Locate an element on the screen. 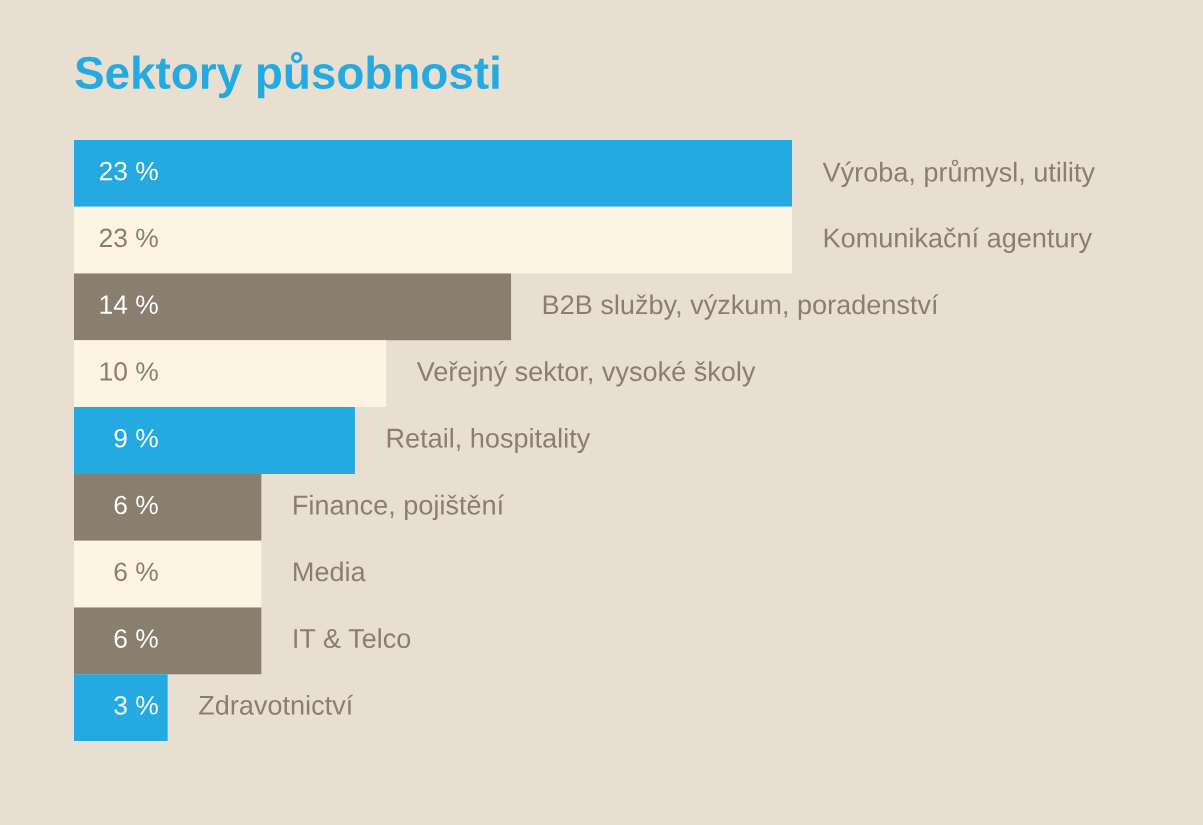  y-tick-label: Media is located at coordinates (330, 571).